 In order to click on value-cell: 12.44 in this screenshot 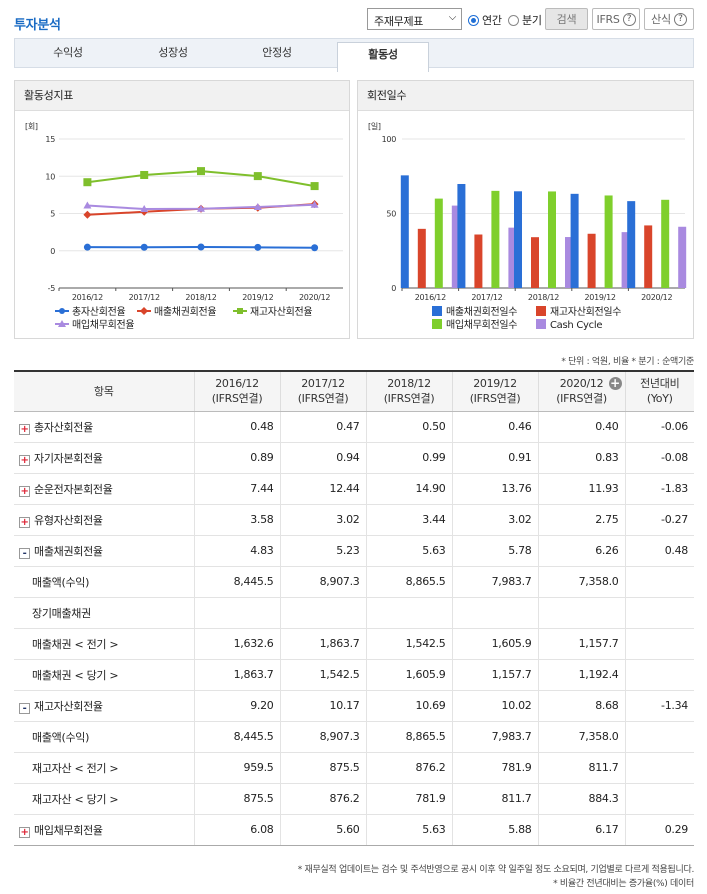, I will do `click(322, 489)`.